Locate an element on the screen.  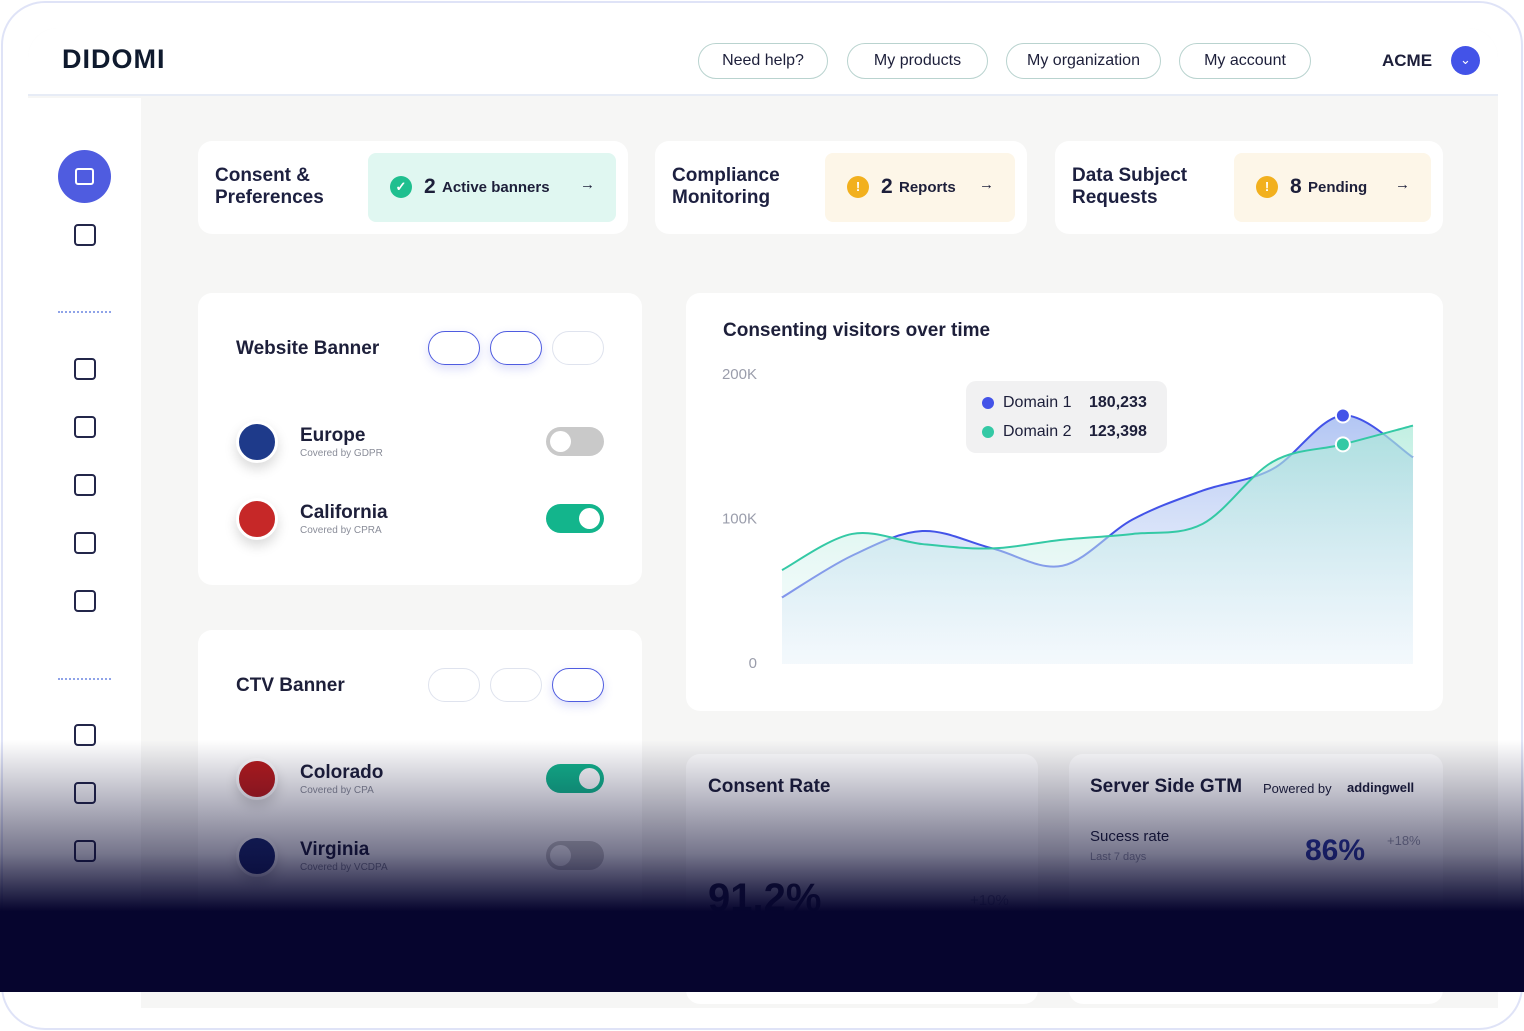
chart-title: Consenting visitors over time is located at coordinates (857, 330).